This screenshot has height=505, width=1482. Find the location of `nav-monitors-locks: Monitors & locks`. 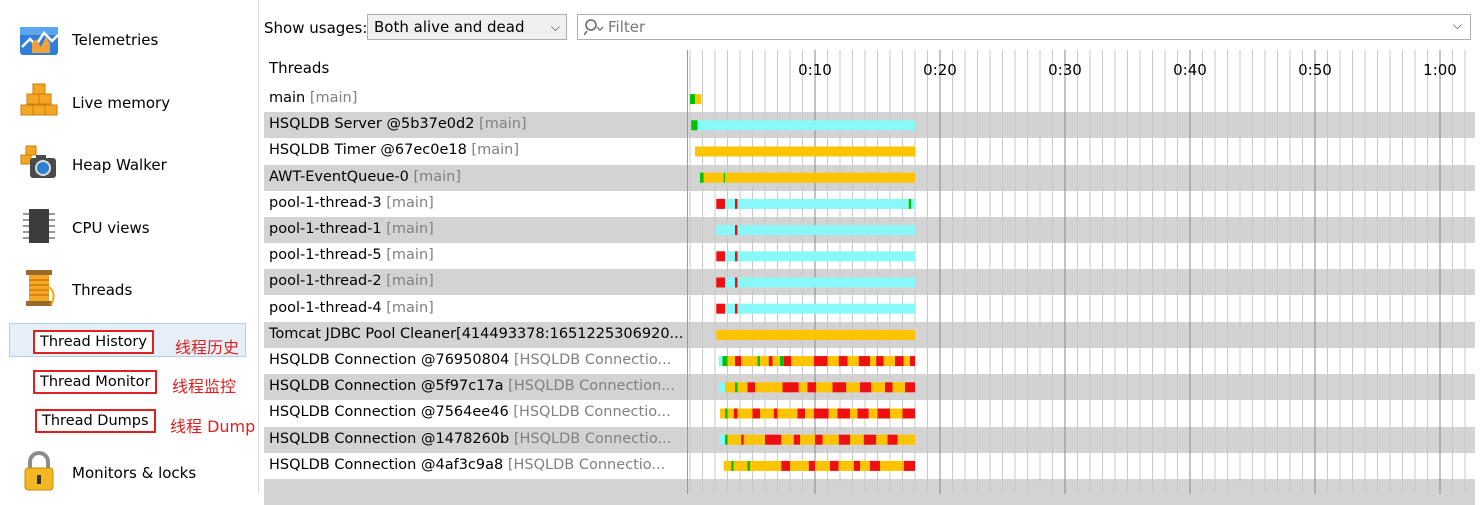

nav-monitors-locks: Monitors & locks is located at coordinates (129, 472).